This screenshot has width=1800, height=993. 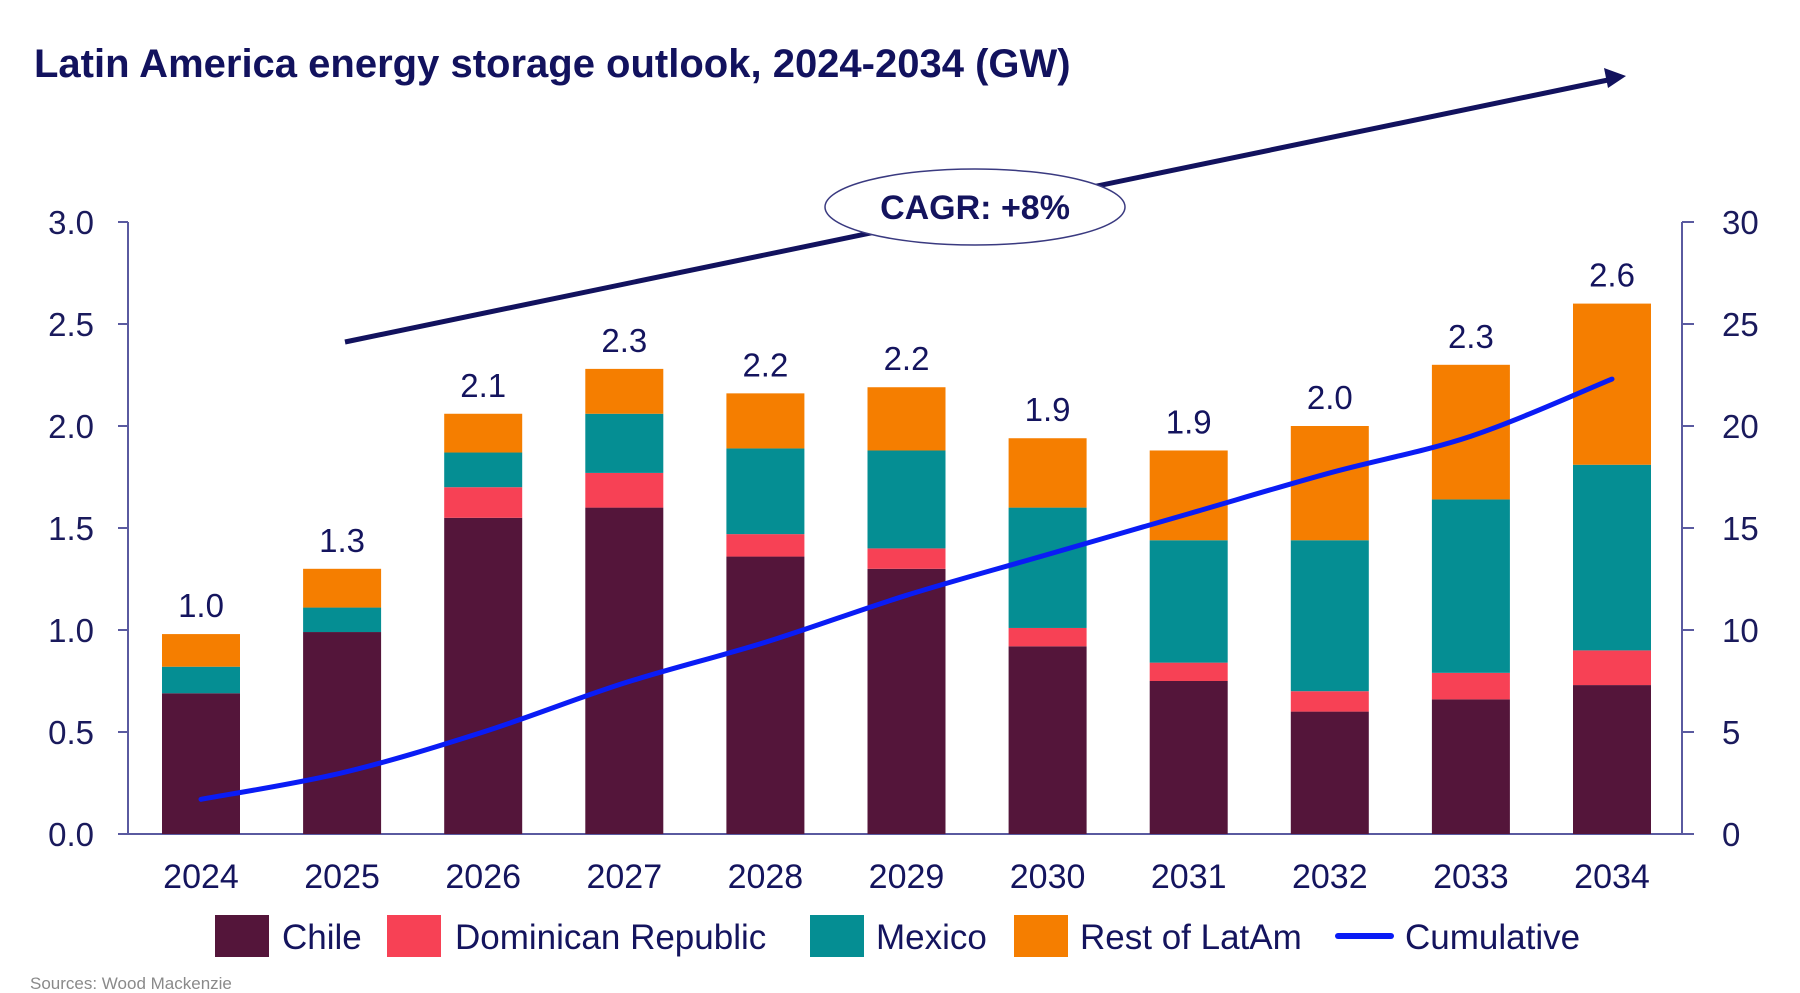 I want to click on legend-label: Cumulative, so click(x=1492, y=937).